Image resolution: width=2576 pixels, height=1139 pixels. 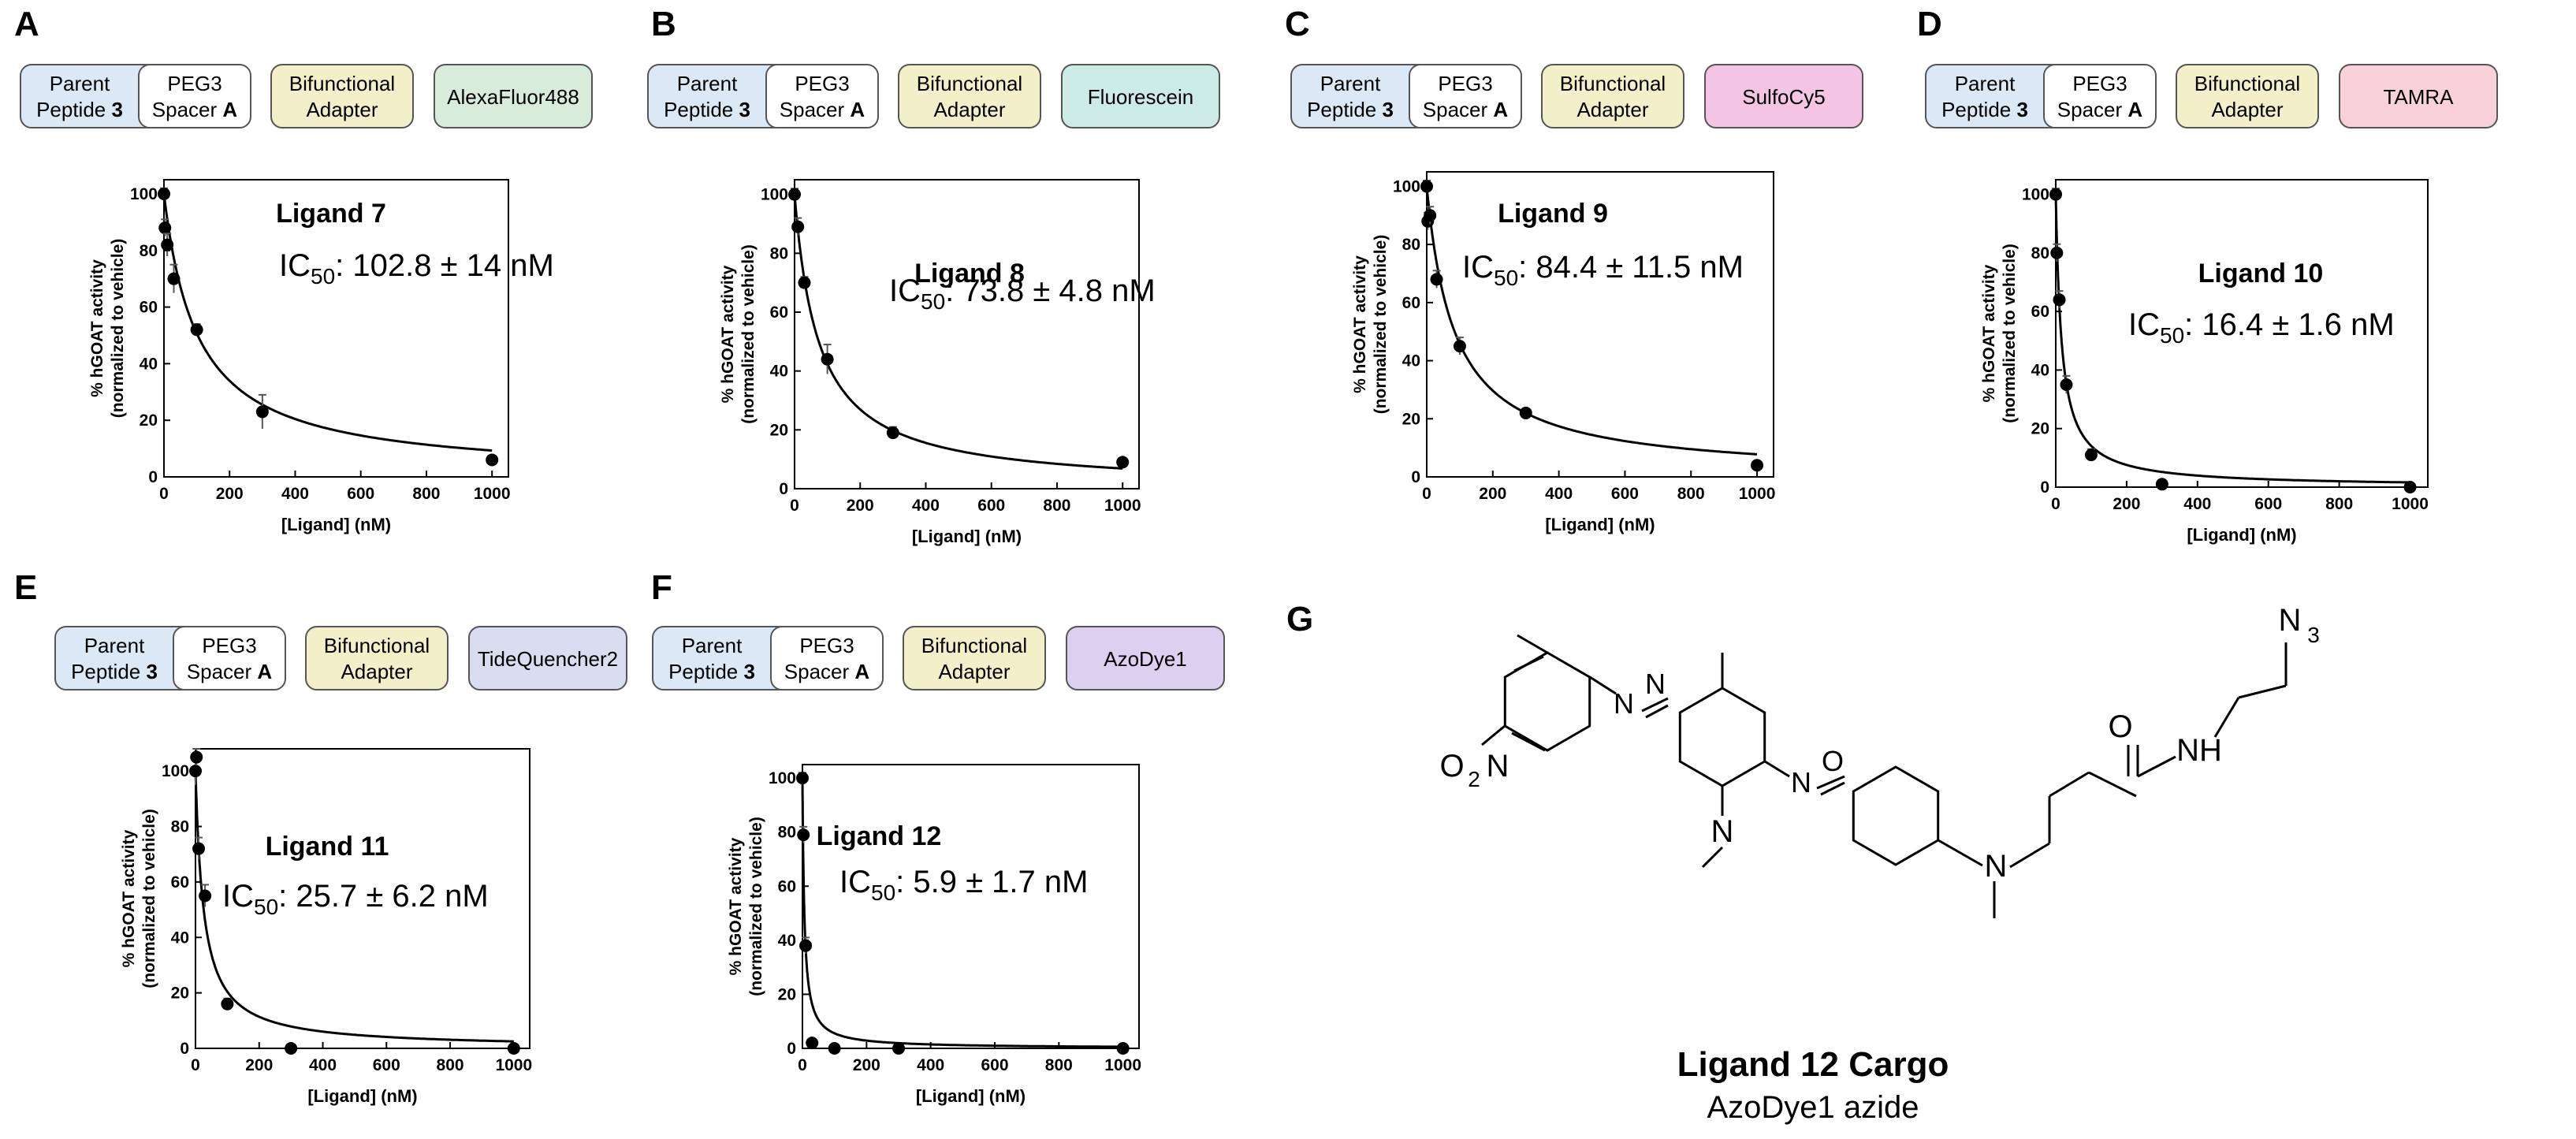 What do you see at coordinates (963, 885) in the screenshot?
I see `ic50-label: IC50: 5.9 ± 1.7 nM` at bounding box center [963, 885].